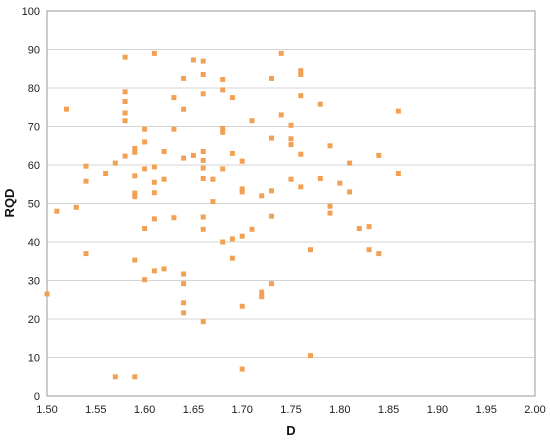  I want to click on y-tick-label: 0, so click(37, 397).